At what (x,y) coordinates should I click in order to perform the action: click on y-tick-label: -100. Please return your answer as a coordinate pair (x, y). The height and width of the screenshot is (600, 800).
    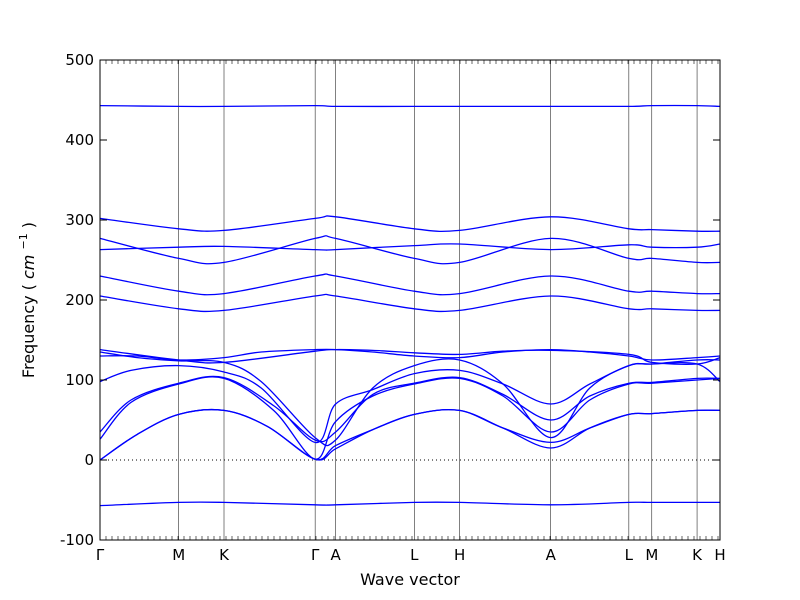
    Looking at the image, I should click on (77, 540).